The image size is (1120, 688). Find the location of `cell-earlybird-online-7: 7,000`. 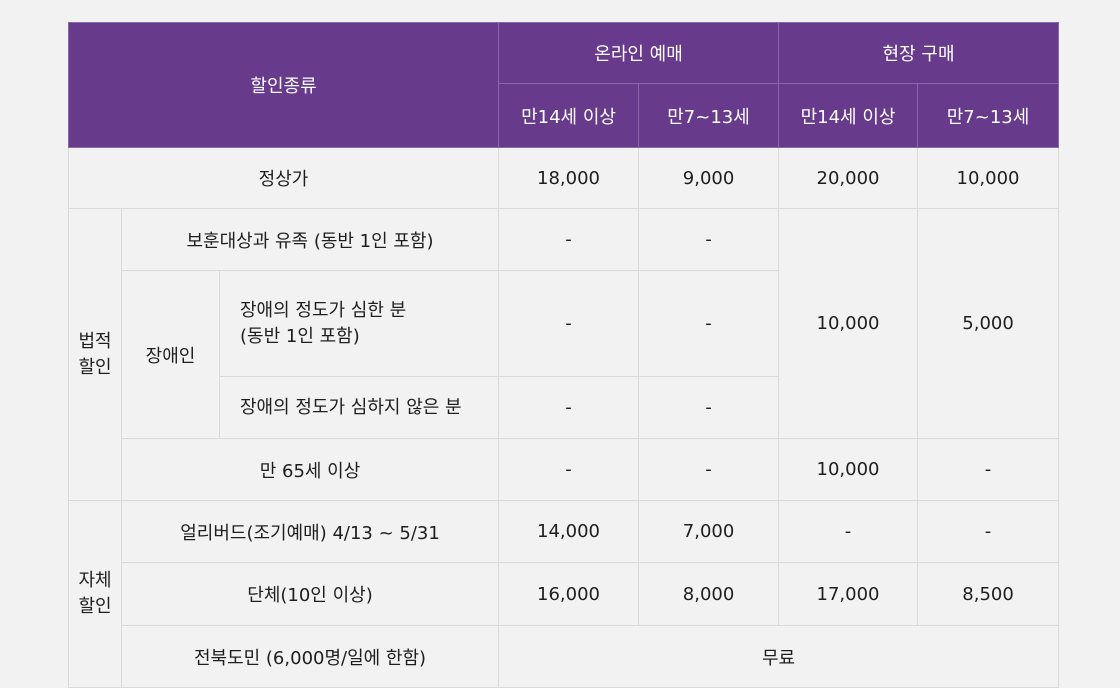

cell-earlybird-online-7: 7,000 is located at coordinates (709, 531).